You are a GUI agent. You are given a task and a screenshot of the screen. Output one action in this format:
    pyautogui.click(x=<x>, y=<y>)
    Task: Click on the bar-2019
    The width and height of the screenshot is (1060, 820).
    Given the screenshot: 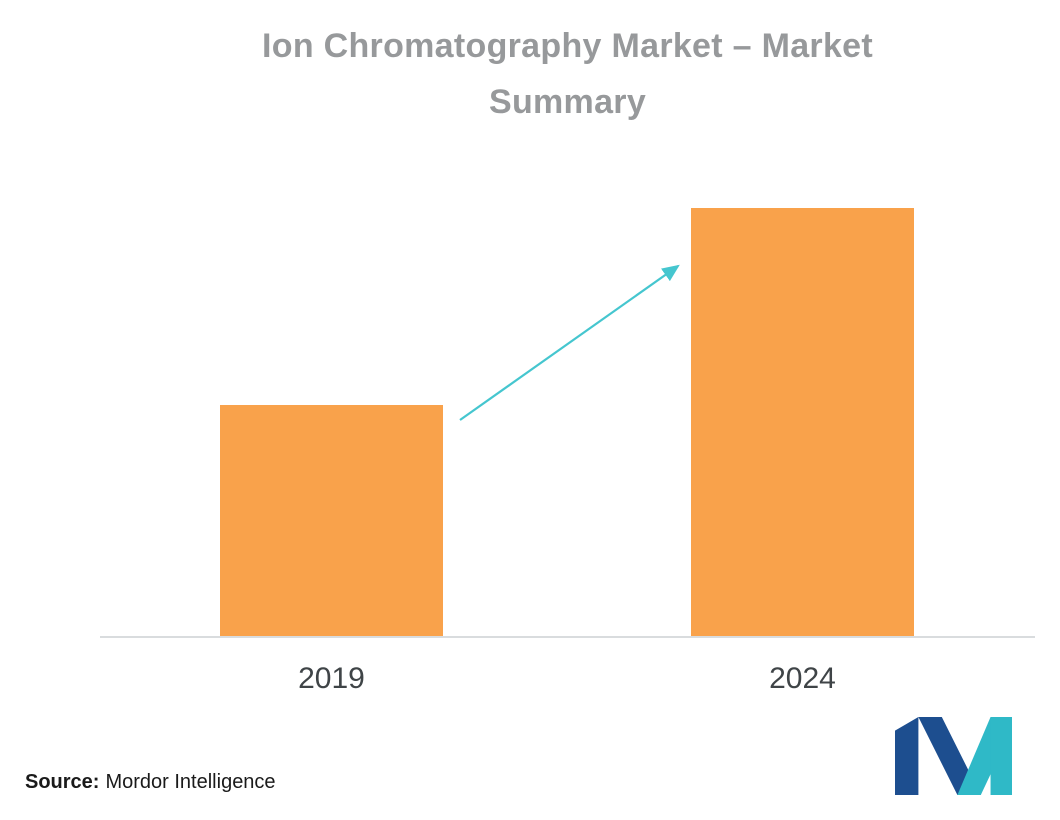 What is the action you would take?
    pyautogui.click(x=331, y=521)
    